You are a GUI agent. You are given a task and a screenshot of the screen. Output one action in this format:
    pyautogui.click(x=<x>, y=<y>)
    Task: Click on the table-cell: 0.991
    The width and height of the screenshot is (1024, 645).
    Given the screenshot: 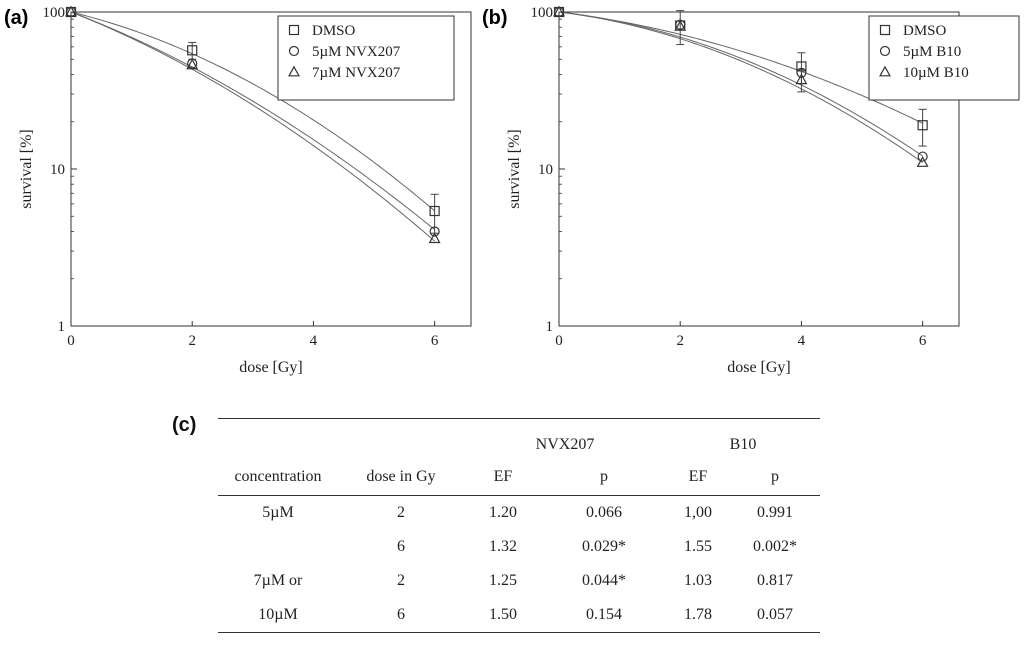 What is the action you would take?
    pyautogui.click(x=775, y=512)
    